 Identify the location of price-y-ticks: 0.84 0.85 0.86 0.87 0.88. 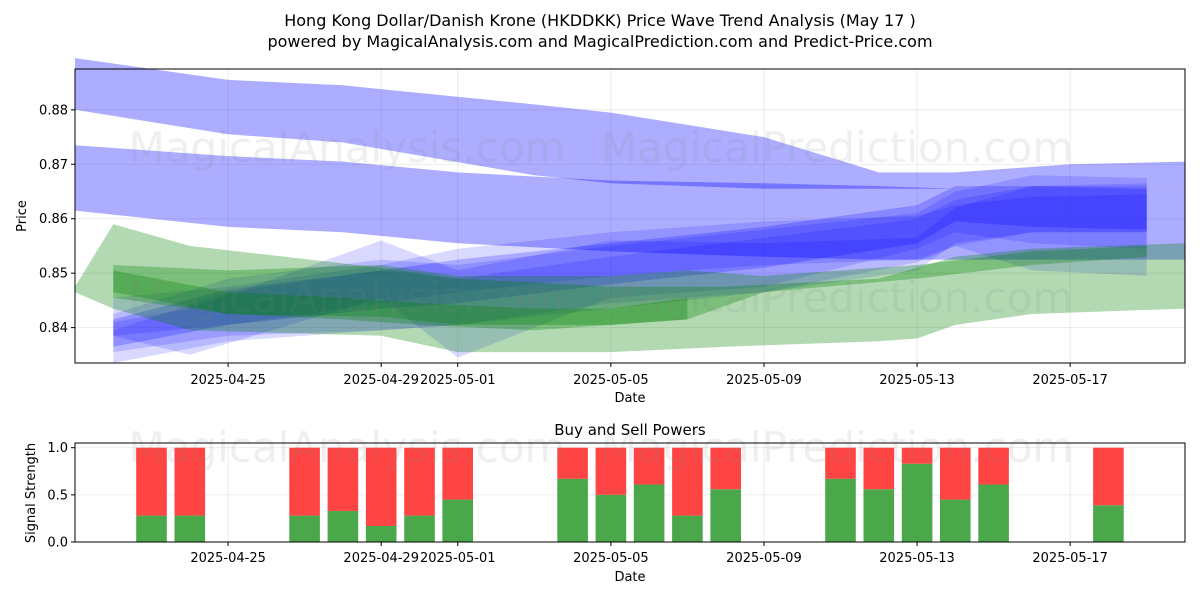
(57, 219).